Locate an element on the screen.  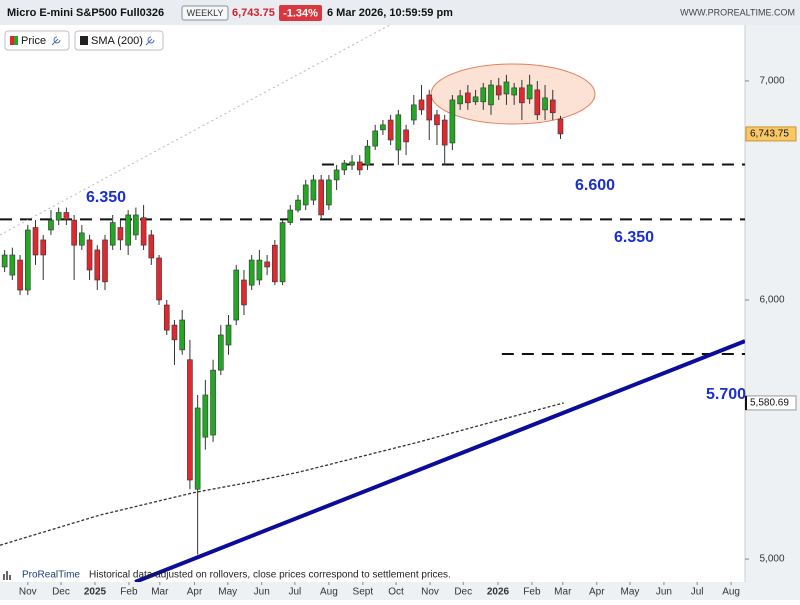
brand-icon is located at coordinates (7, 575).